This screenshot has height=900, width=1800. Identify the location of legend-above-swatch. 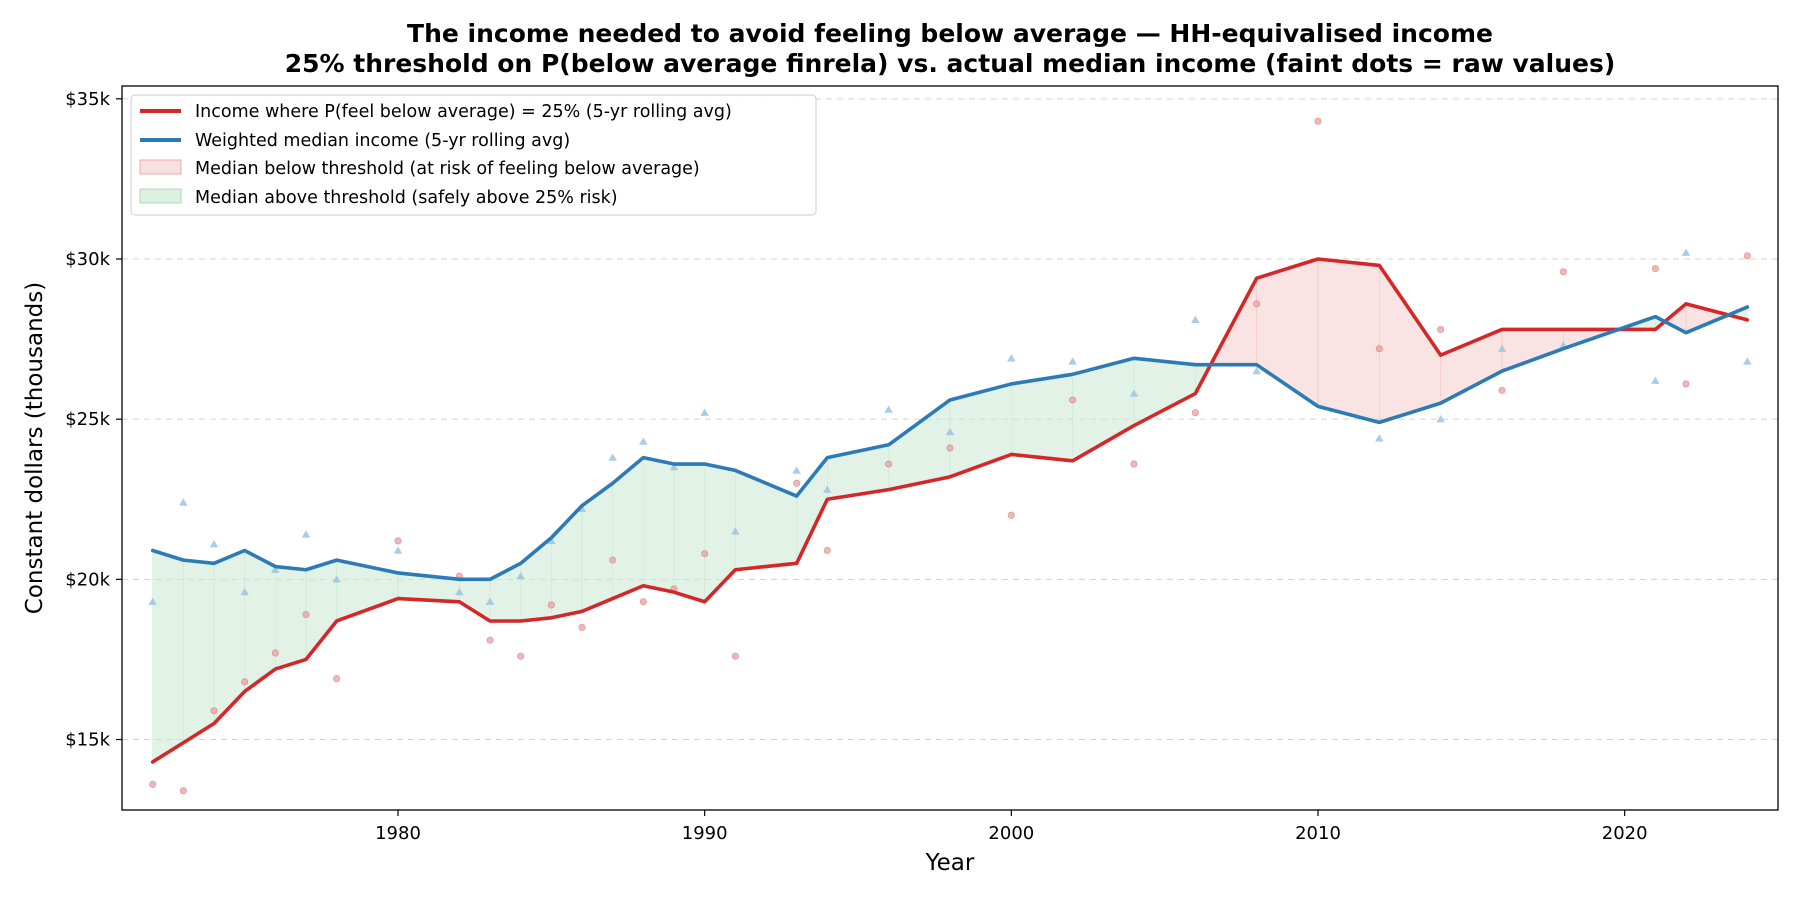
(160, 196).